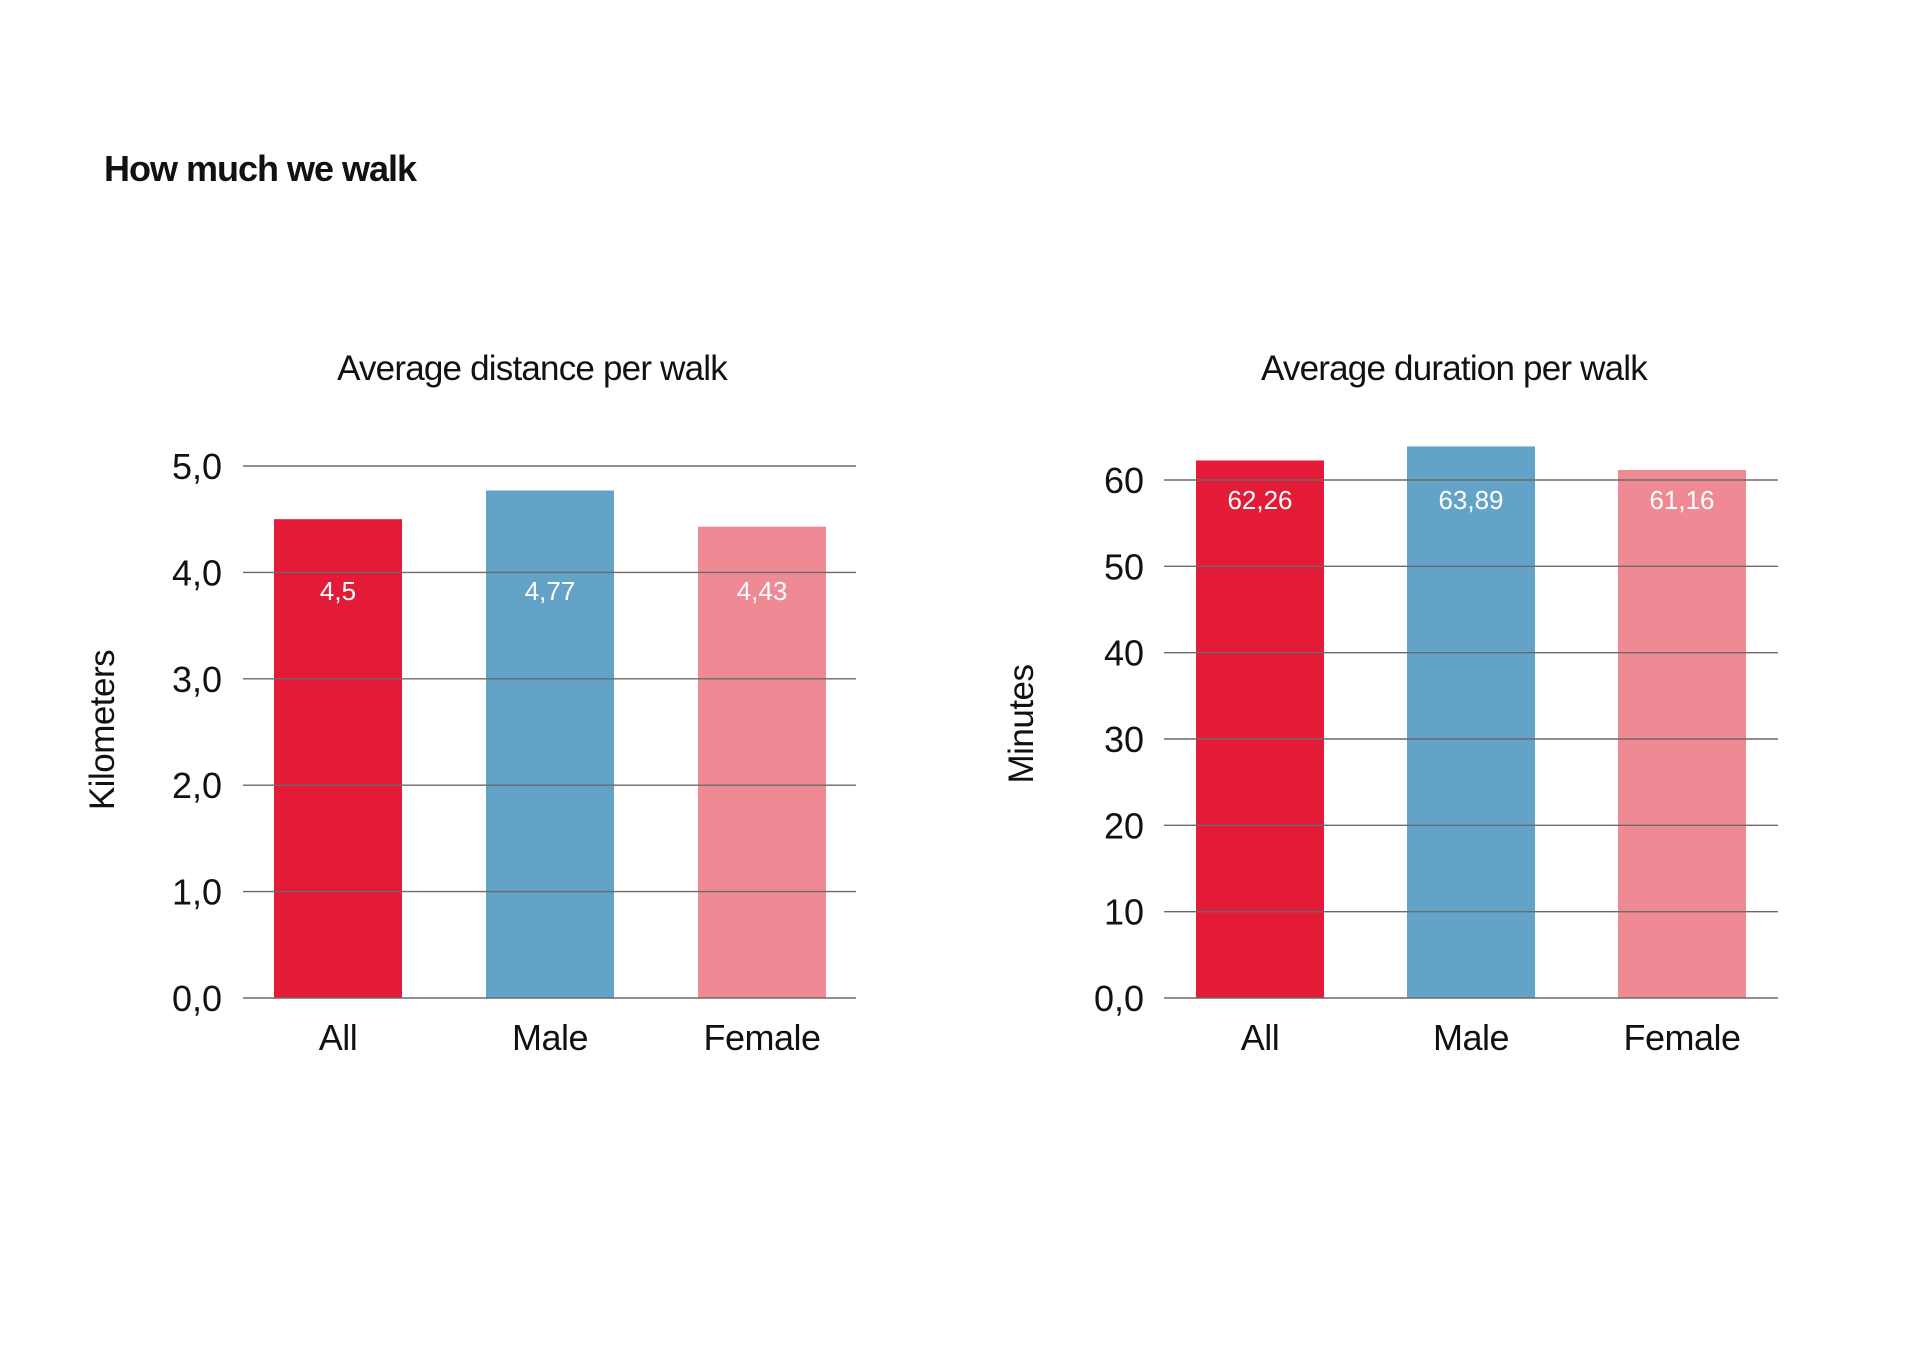 This screenshot has height=1354, width=1920. What do you see at coordinates (197, 572) in the screenshot?
I see `y-tick-label: 4,0` at bounding box center [197, 572].